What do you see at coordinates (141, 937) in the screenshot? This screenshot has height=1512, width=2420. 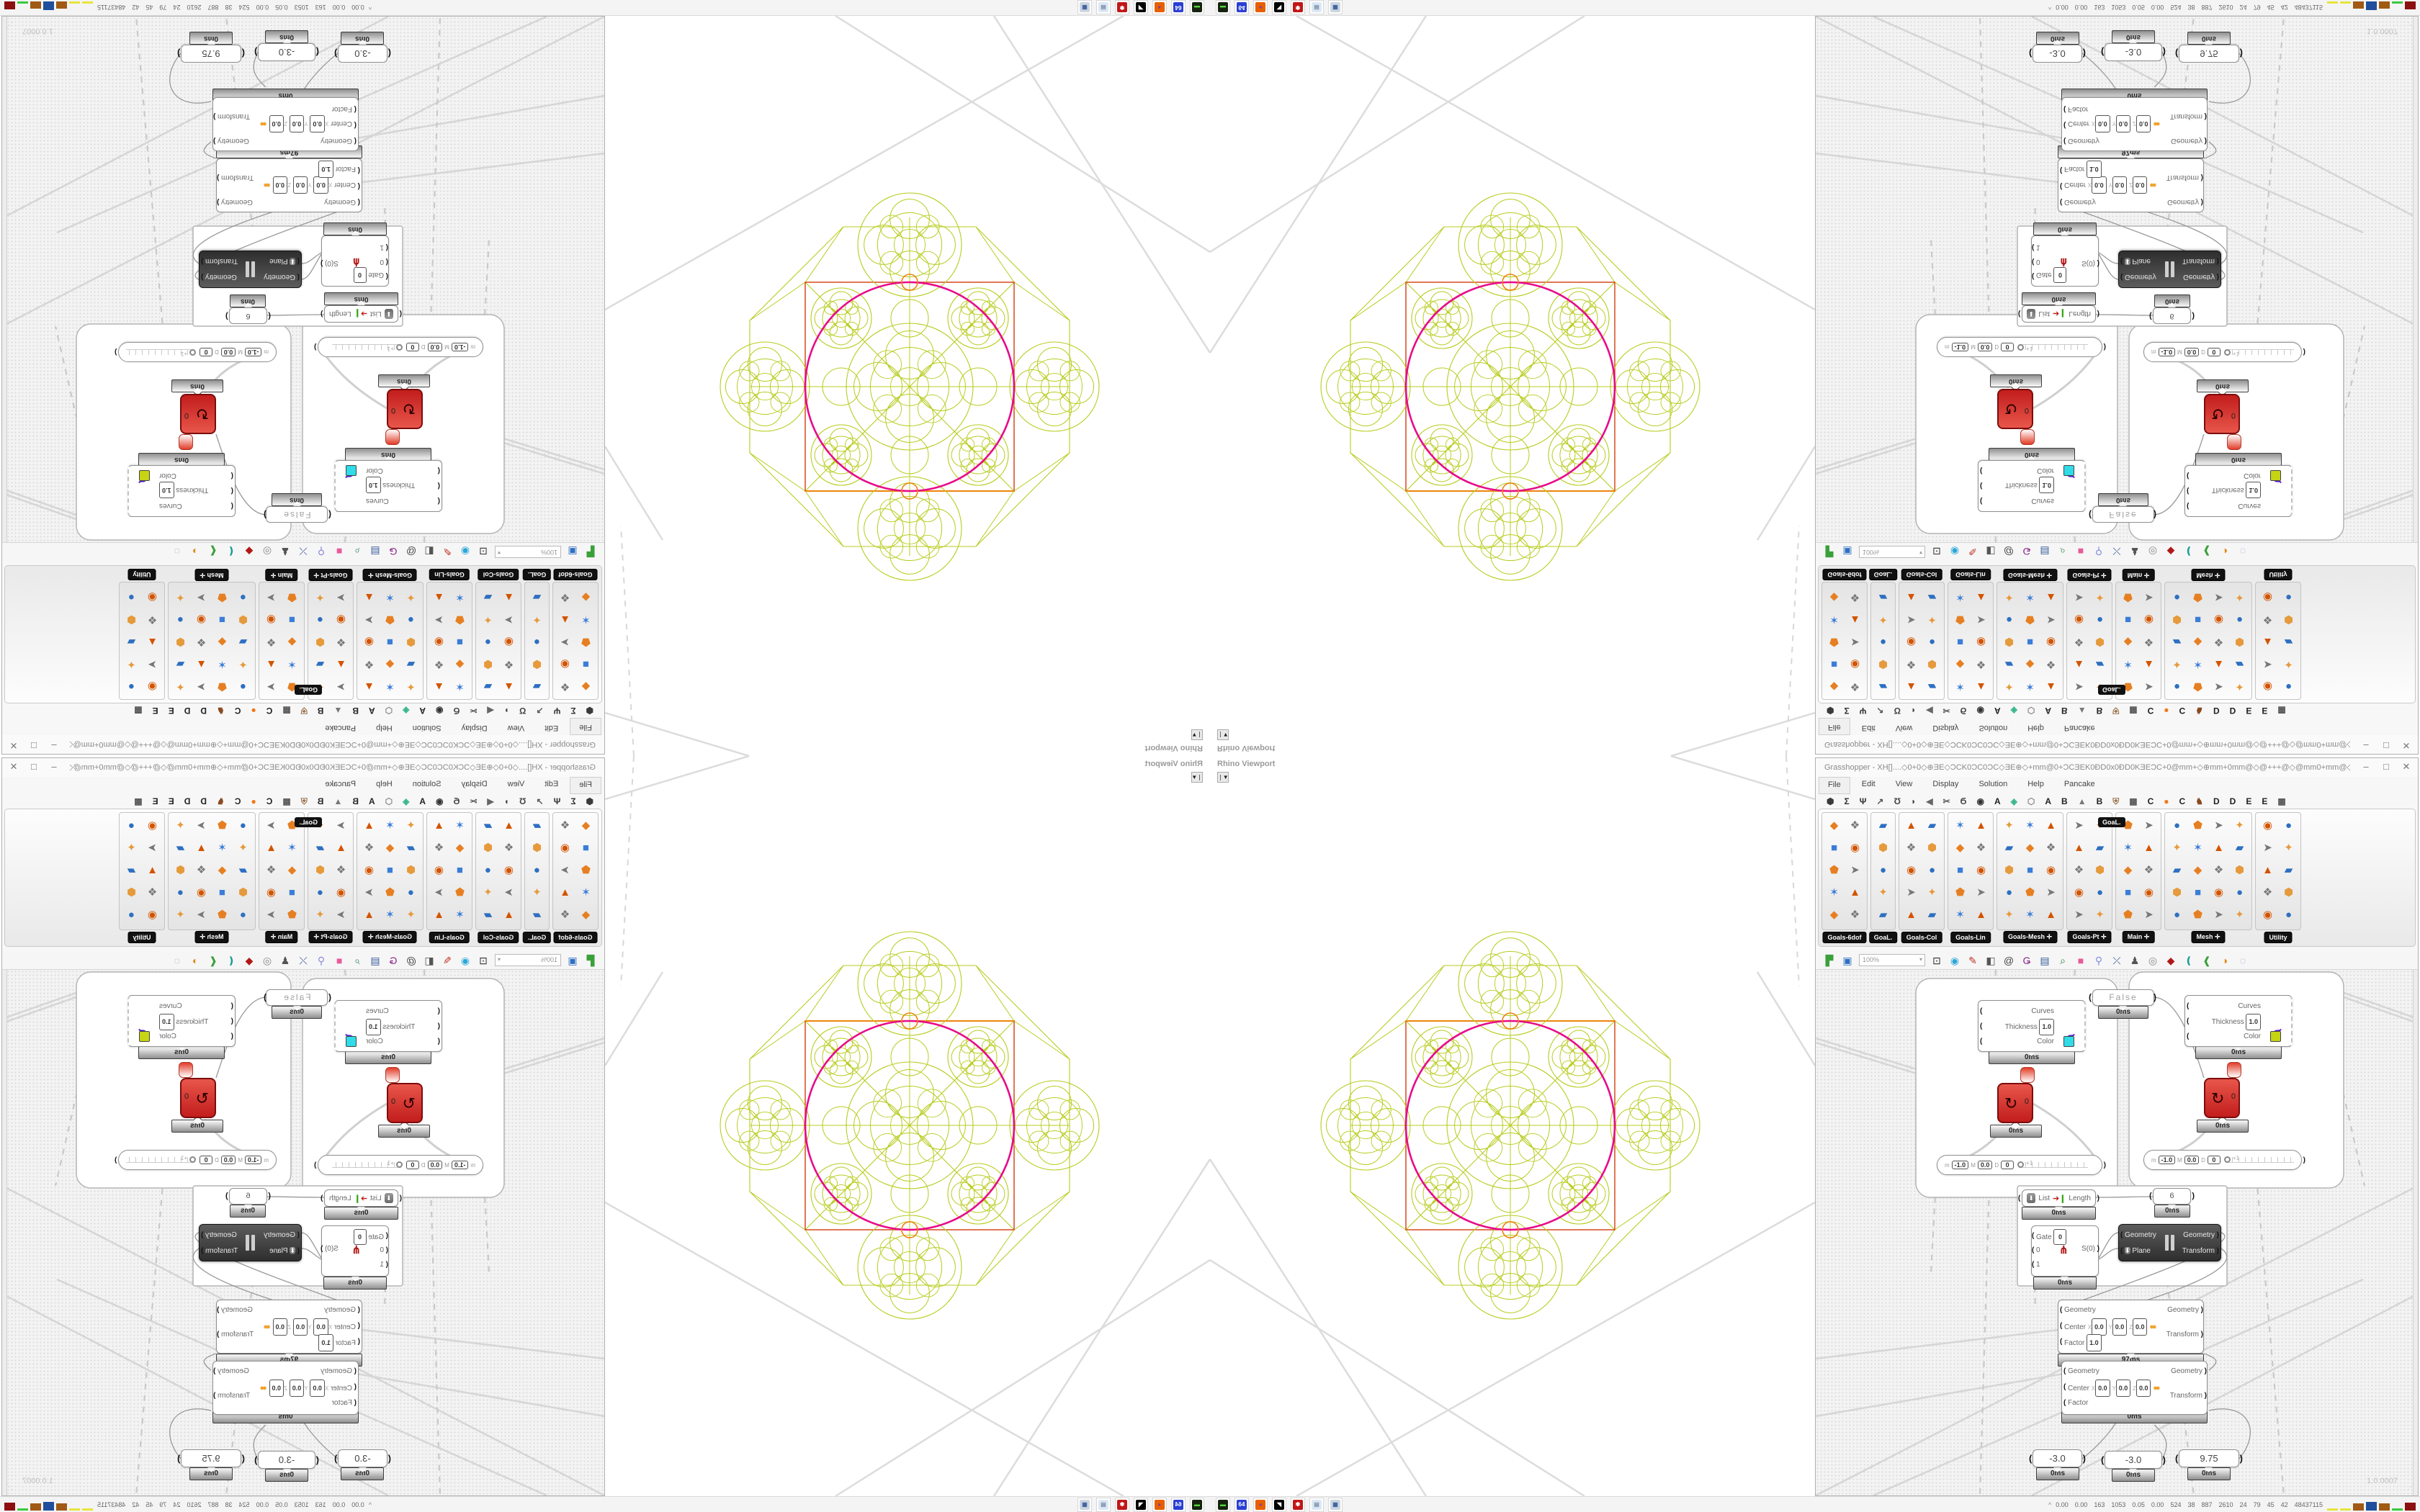 I see `palette-group-label: Utility` at bounding box center [141, 937].